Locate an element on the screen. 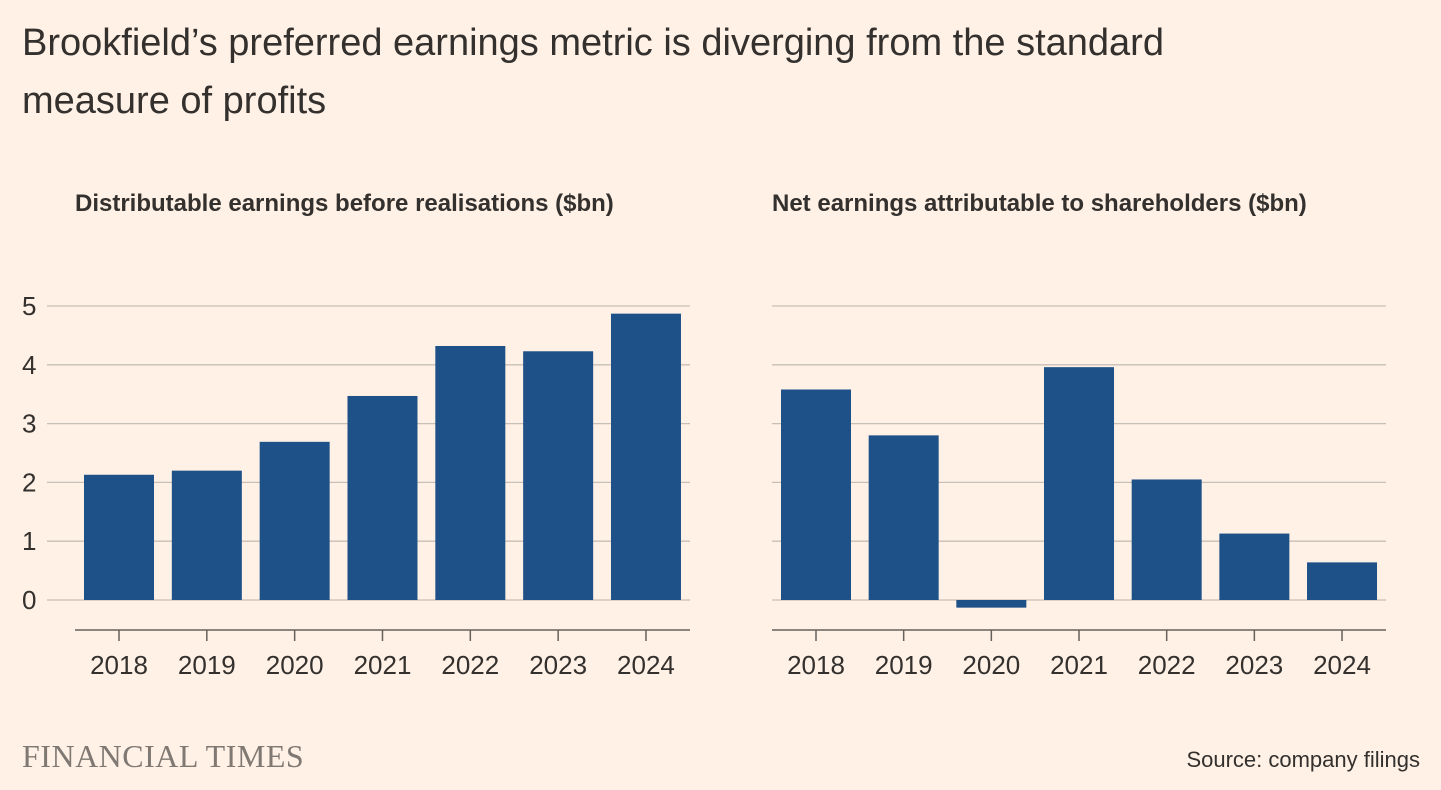 This screenshot has height=790, width=1441. left-y-tick-label: 5 is located at coordinates (29, 306).